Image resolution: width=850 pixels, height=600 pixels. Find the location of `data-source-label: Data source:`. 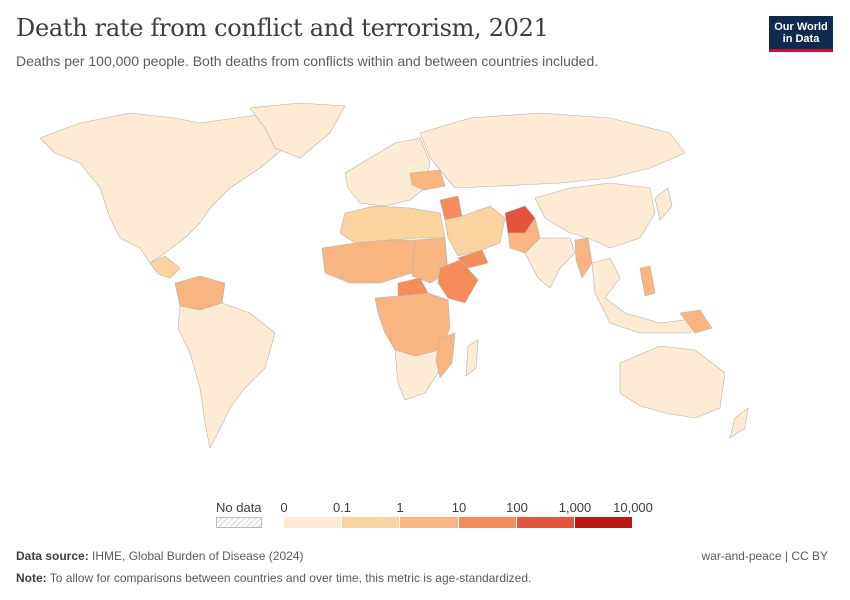

data-source-label: Data source: is located at coordinates (52, 556).